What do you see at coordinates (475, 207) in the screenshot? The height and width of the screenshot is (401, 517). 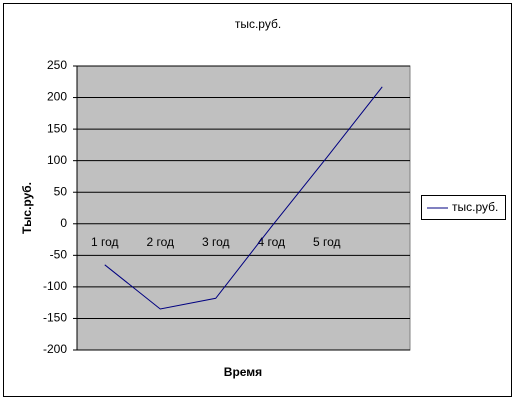 I see `legend-label: тыс.руб.` at bounding box center [475, 207].